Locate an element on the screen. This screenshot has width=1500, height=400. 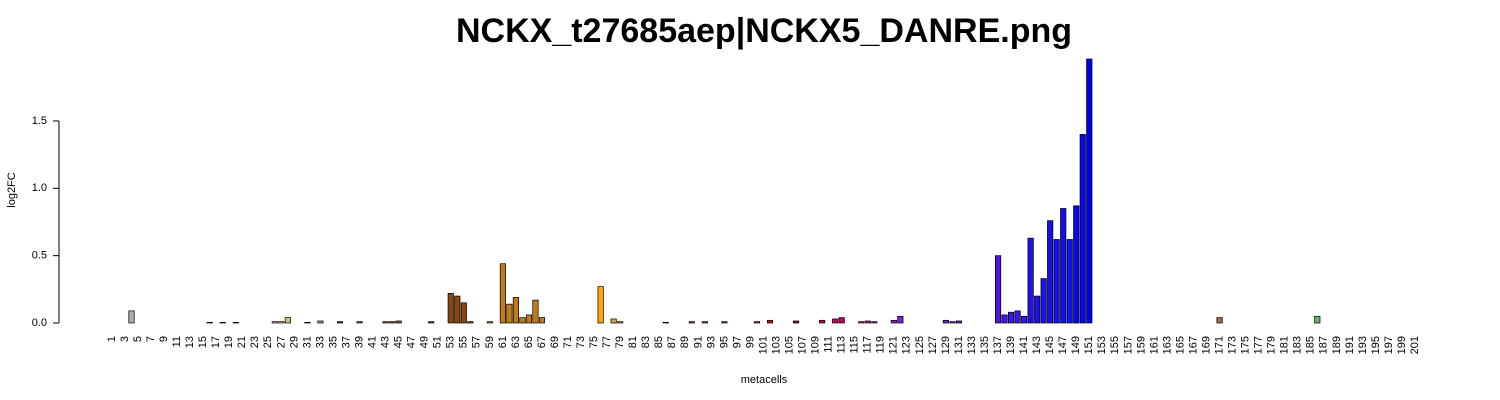
x-tick-label: 83 is located at coordinates (646, 342).